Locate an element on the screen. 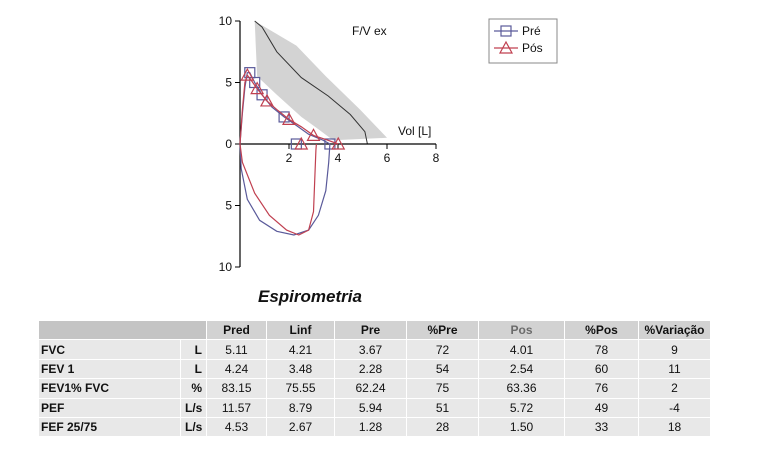 This screenshot has width=757, height=450. legend-pos-label: Pós is located at coordinates (532, 48).